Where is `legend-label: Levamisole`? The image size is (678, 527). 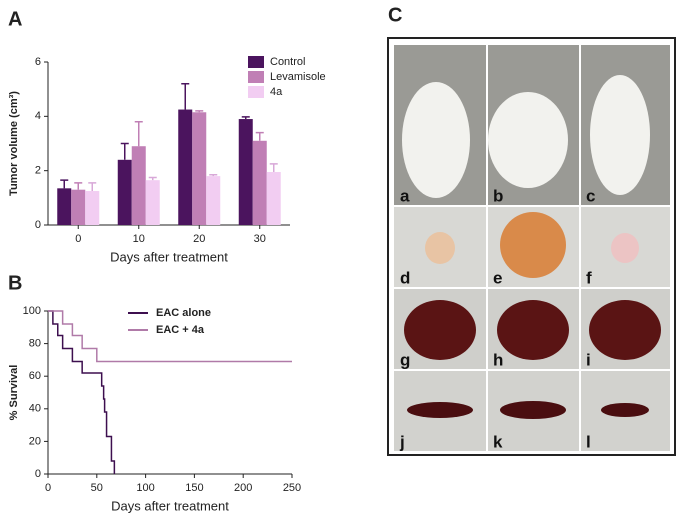
legend-label: Levamisole is located at coordinates (298, 77).